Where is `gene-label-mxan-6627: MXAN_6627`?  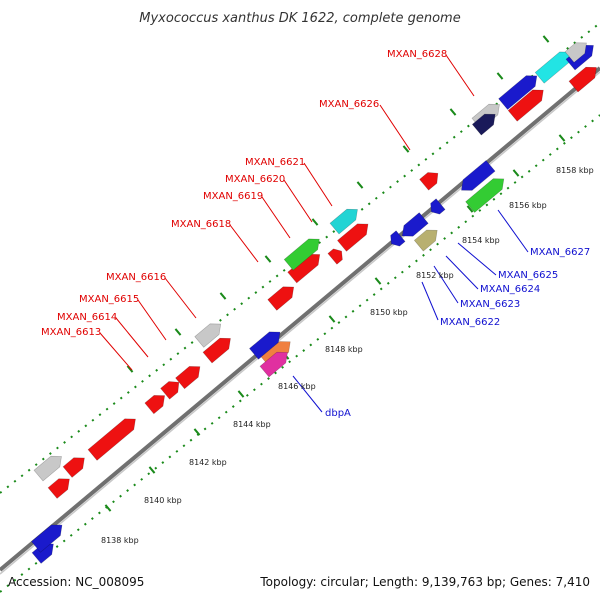 gene-label-mxan-6627: MXAN_6627 is located at coordinates (560, 252).